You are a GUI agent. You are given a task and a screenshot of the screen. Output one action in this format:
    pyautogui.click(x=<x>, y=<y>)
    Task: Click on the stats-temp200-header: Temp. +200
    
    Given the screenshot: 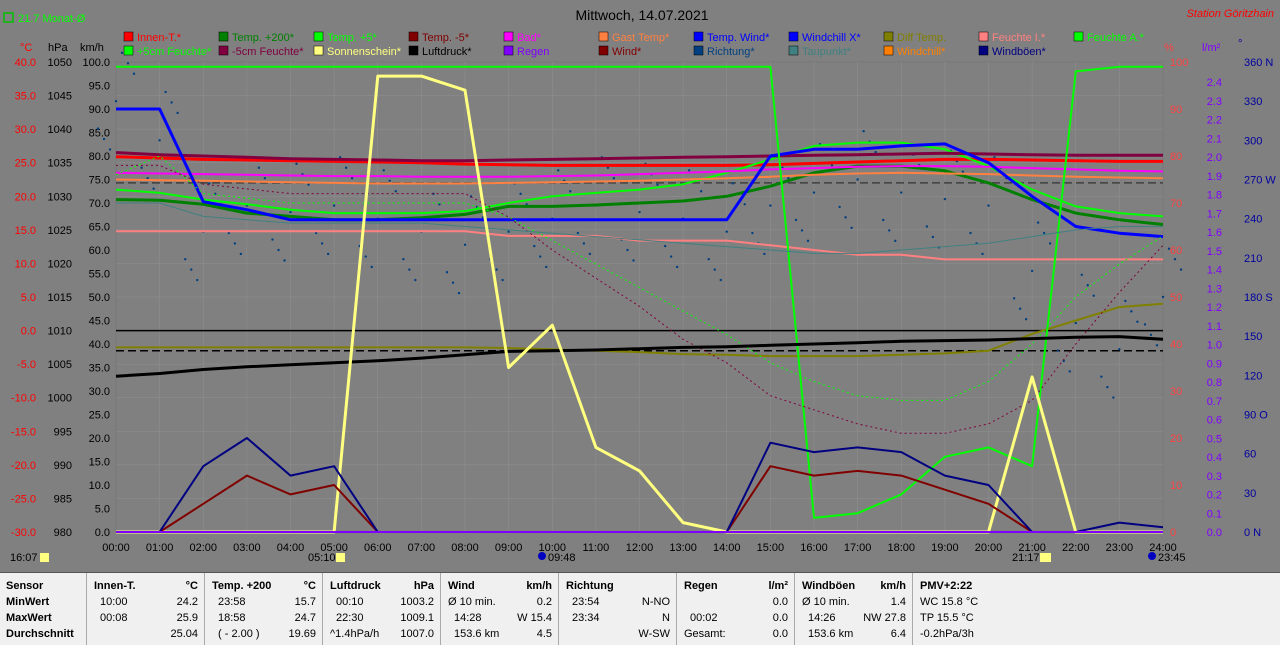 What is the action you would take?
    pyautogui.click(x=242, y=586)
    